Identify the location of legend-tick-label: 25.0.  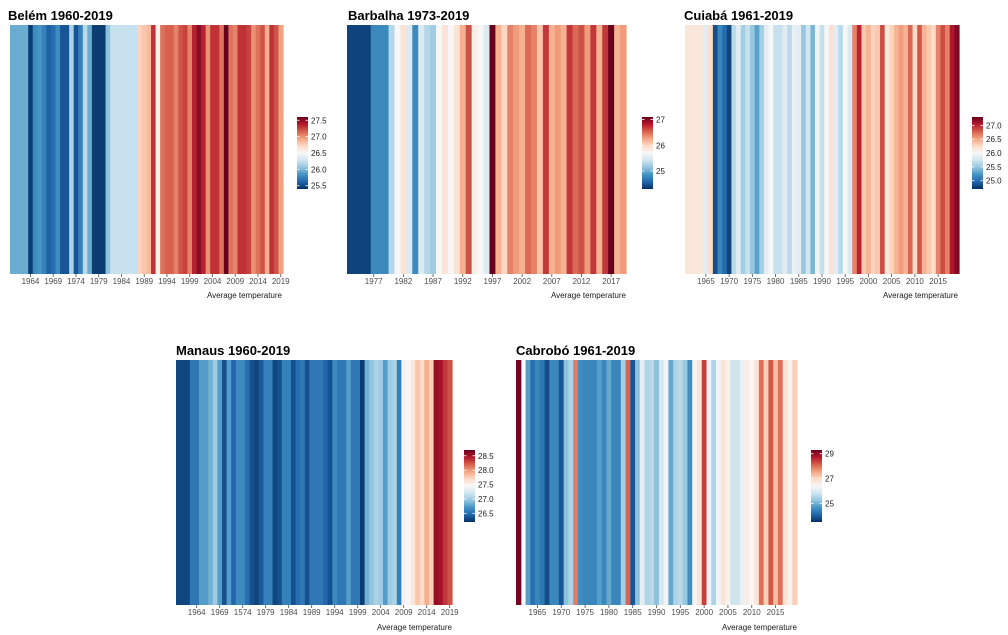
(994, 181).